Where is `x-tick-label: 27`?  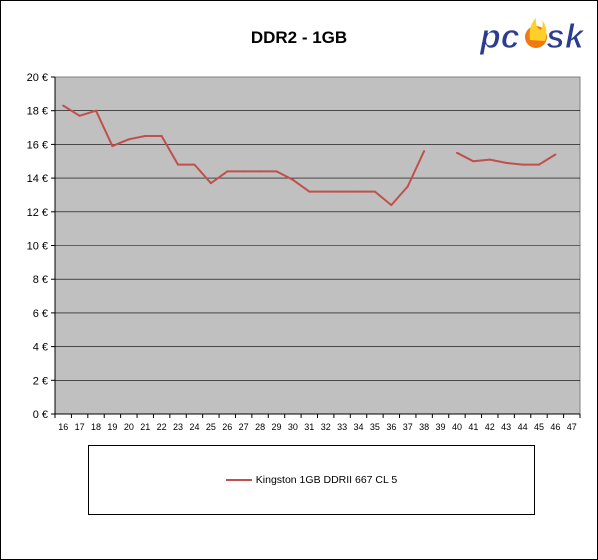 x-tick-label: 27 is located at coordinates (244, 427).